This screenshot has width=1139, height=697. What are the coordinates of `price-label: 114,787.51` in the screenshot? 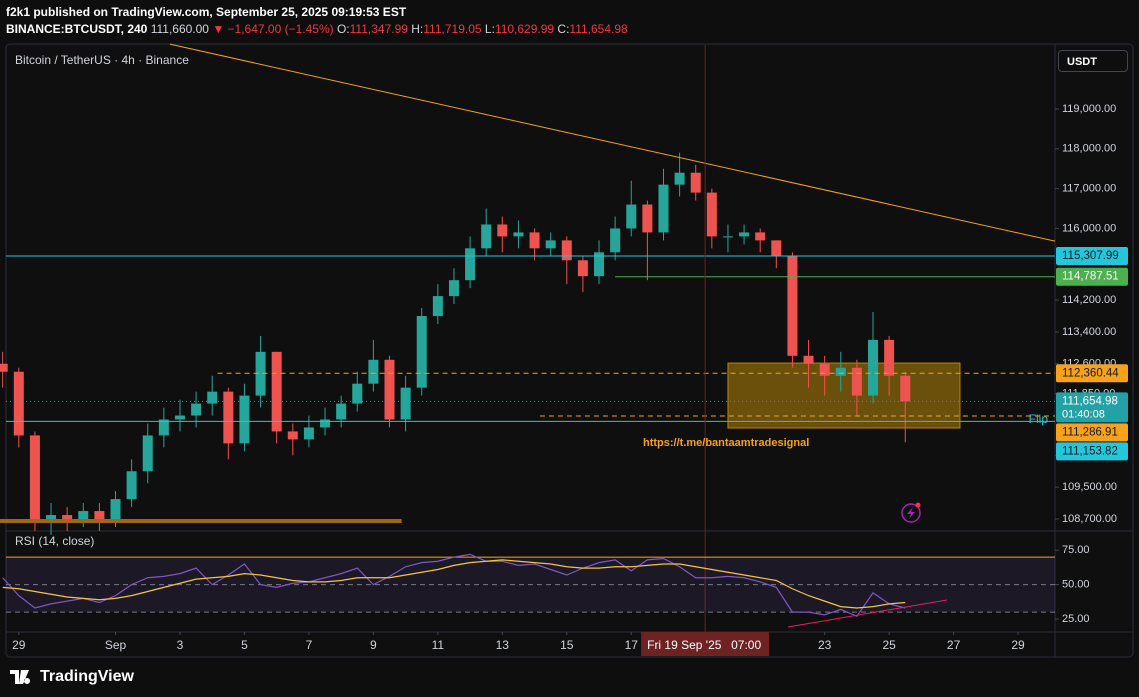 It's located at (1090, 277).